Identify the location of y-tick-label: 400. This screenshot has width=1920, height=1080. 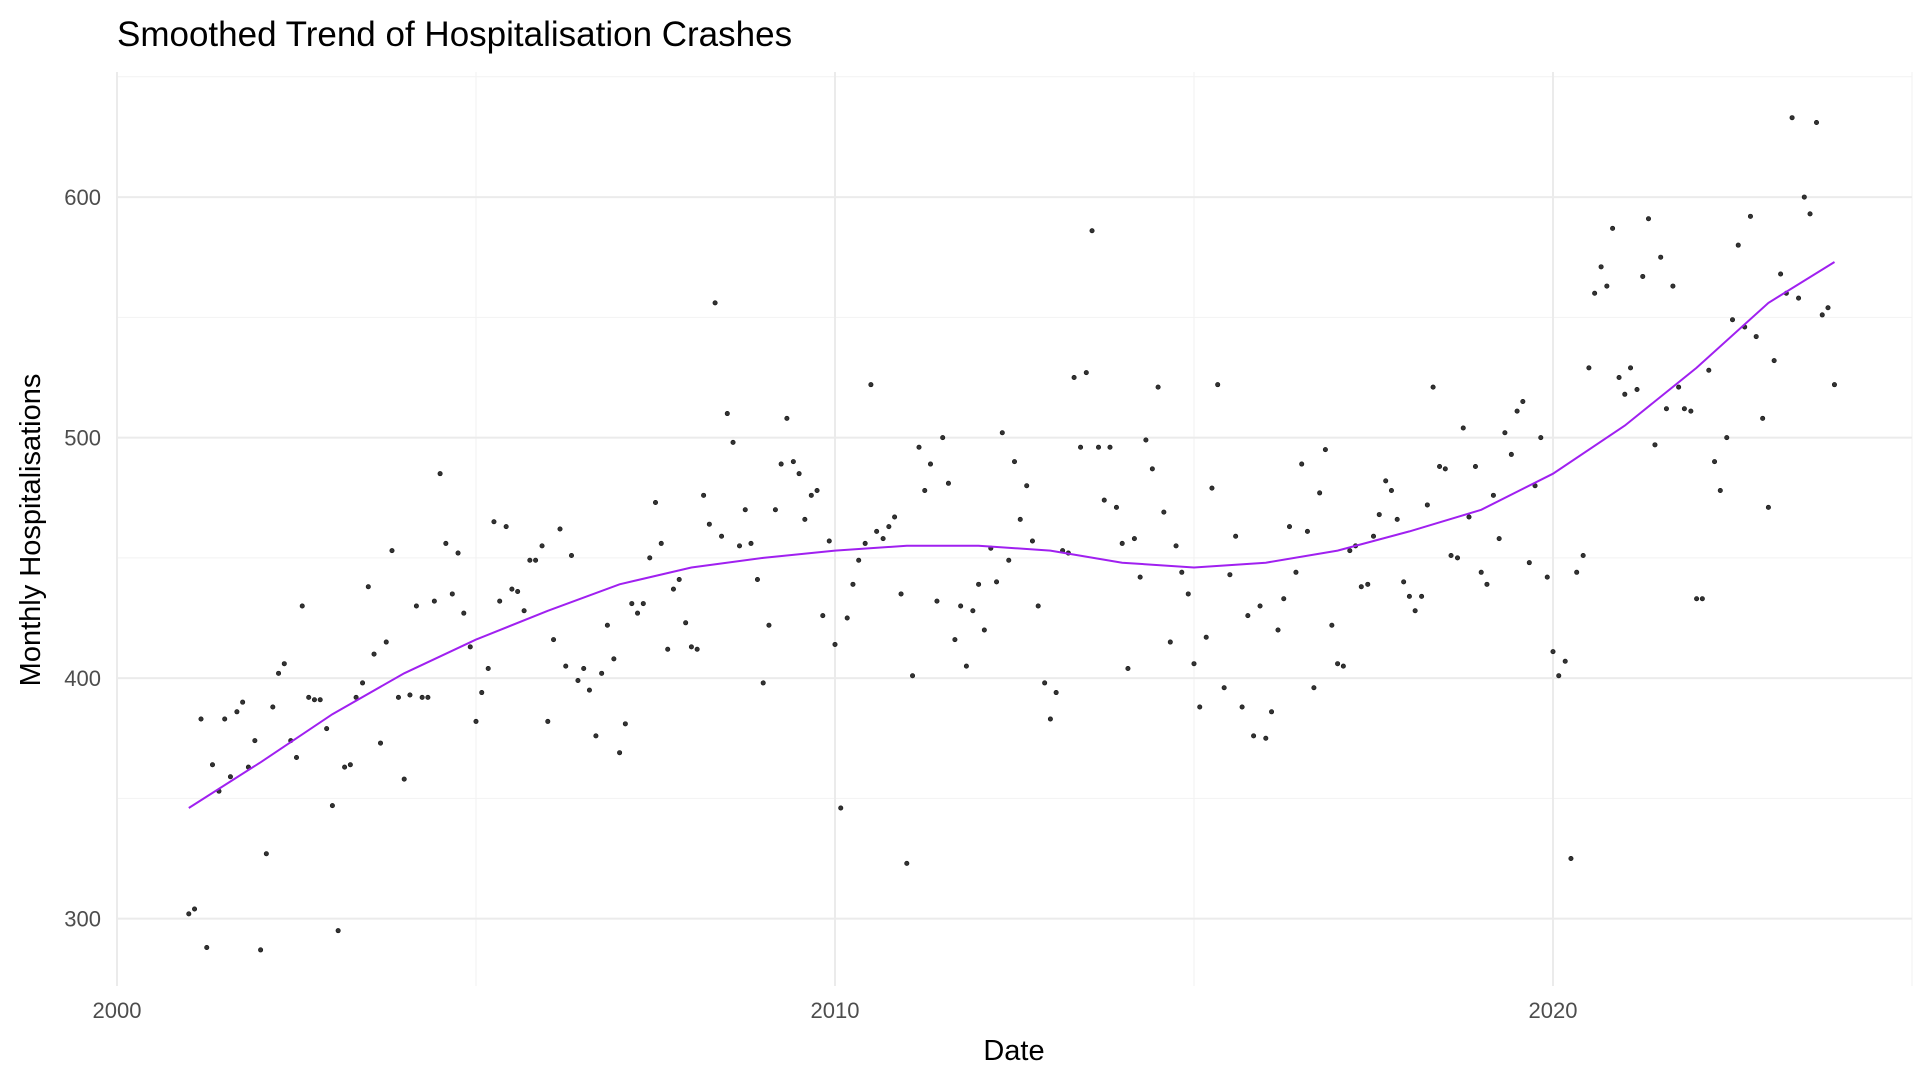
(82, 678).